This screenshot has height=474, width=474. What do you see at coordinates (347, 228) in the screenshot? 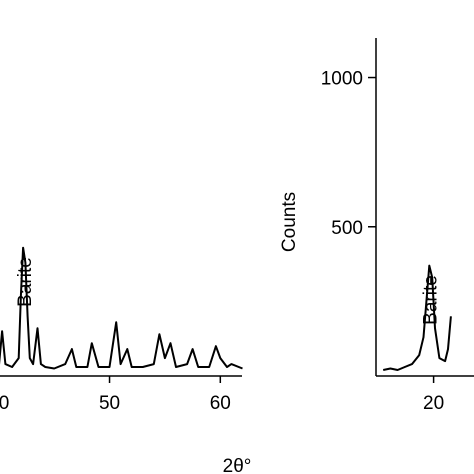
I see `y-tick-label: 500` at bounding box center [347, 228].